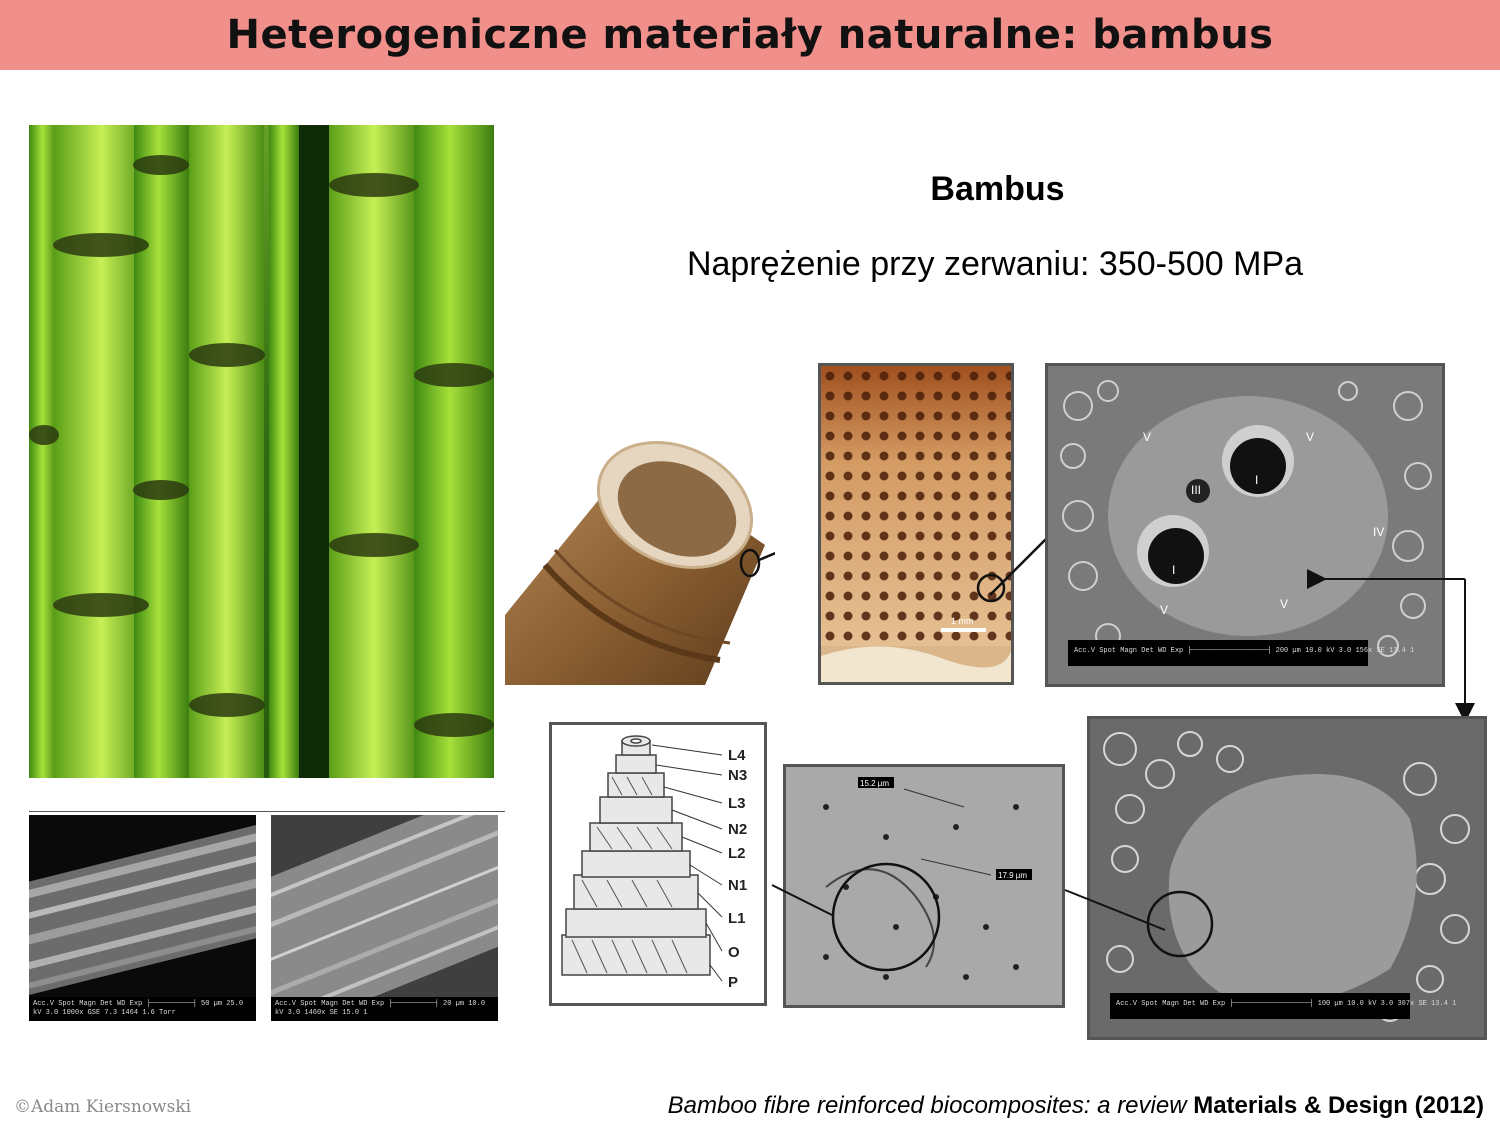 Image resolution: width=1500 pixels, height=1125 pixels. Describe the element at coordinates (267, 811) in the screenshot. I see `divider` at that location.